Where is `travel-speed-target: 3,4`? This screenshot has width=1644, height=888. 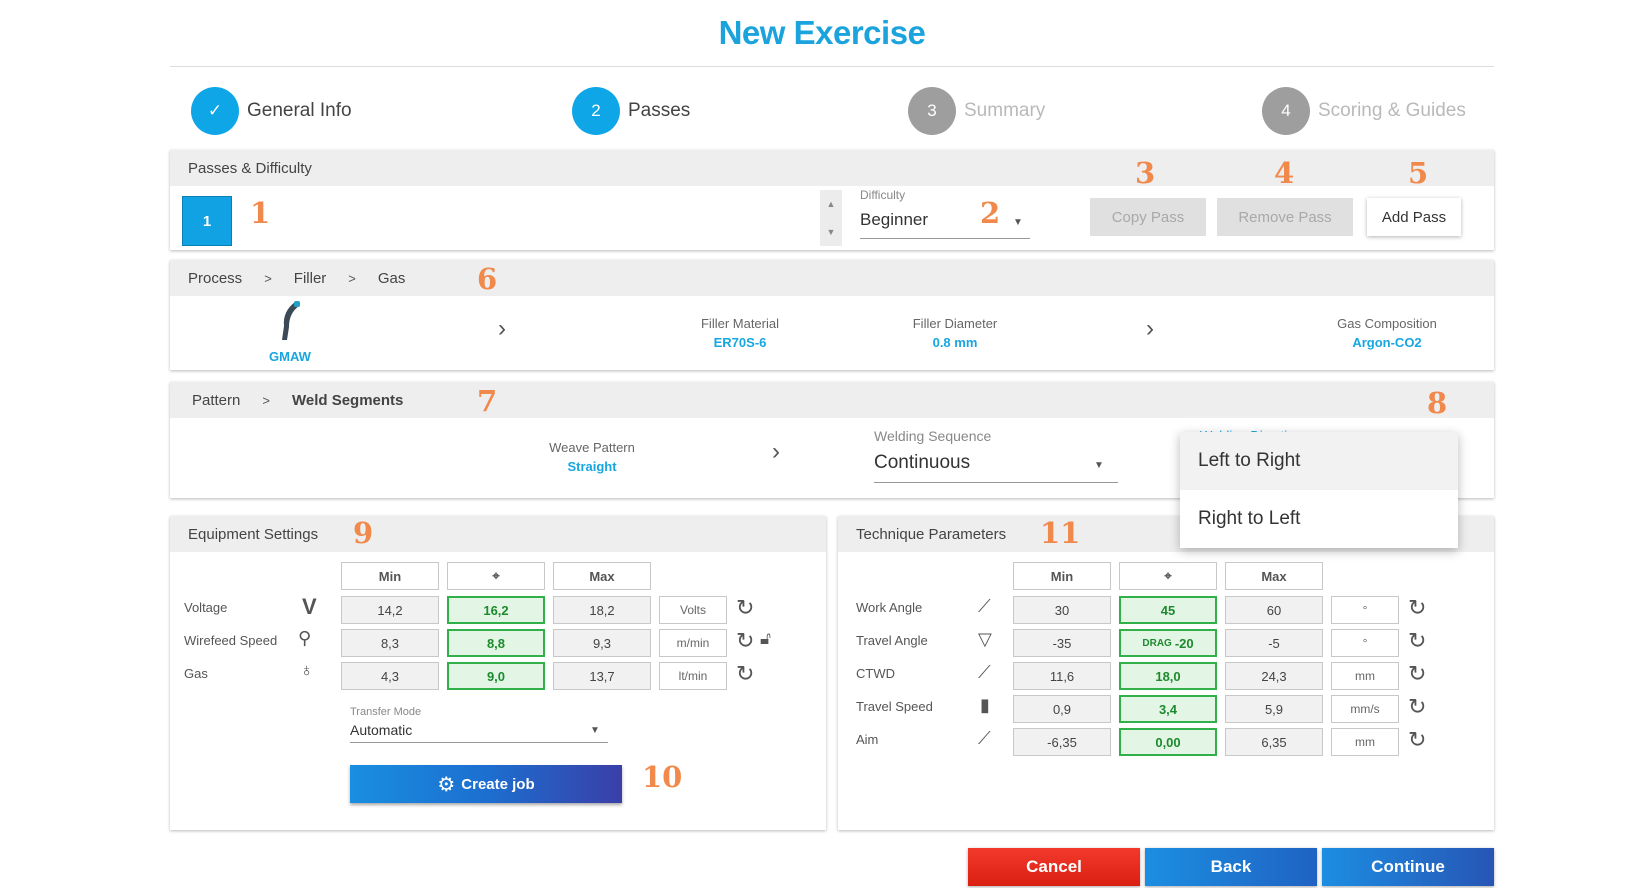
travel-speed-target: 3,4 is located at coordinates (1168, 709).